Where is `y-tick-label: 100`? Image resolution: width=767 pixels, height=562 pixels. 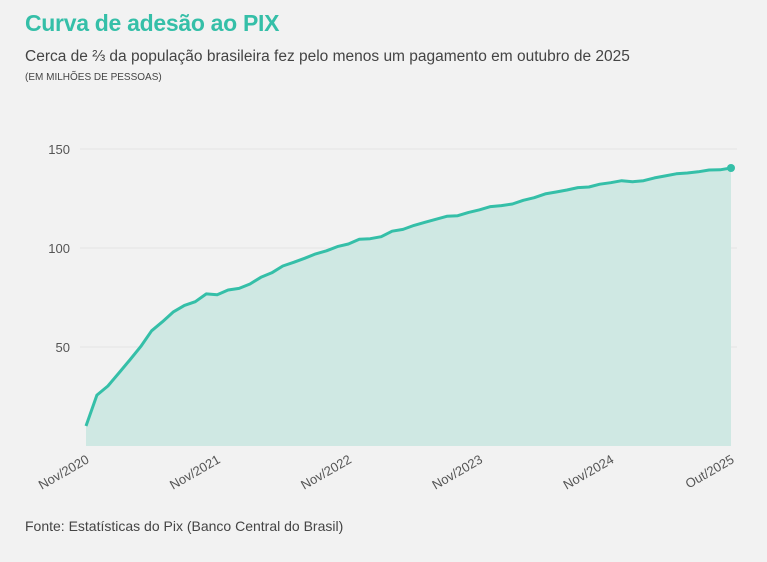 y-tick-label: 100 is located at coordinates (59, 248).